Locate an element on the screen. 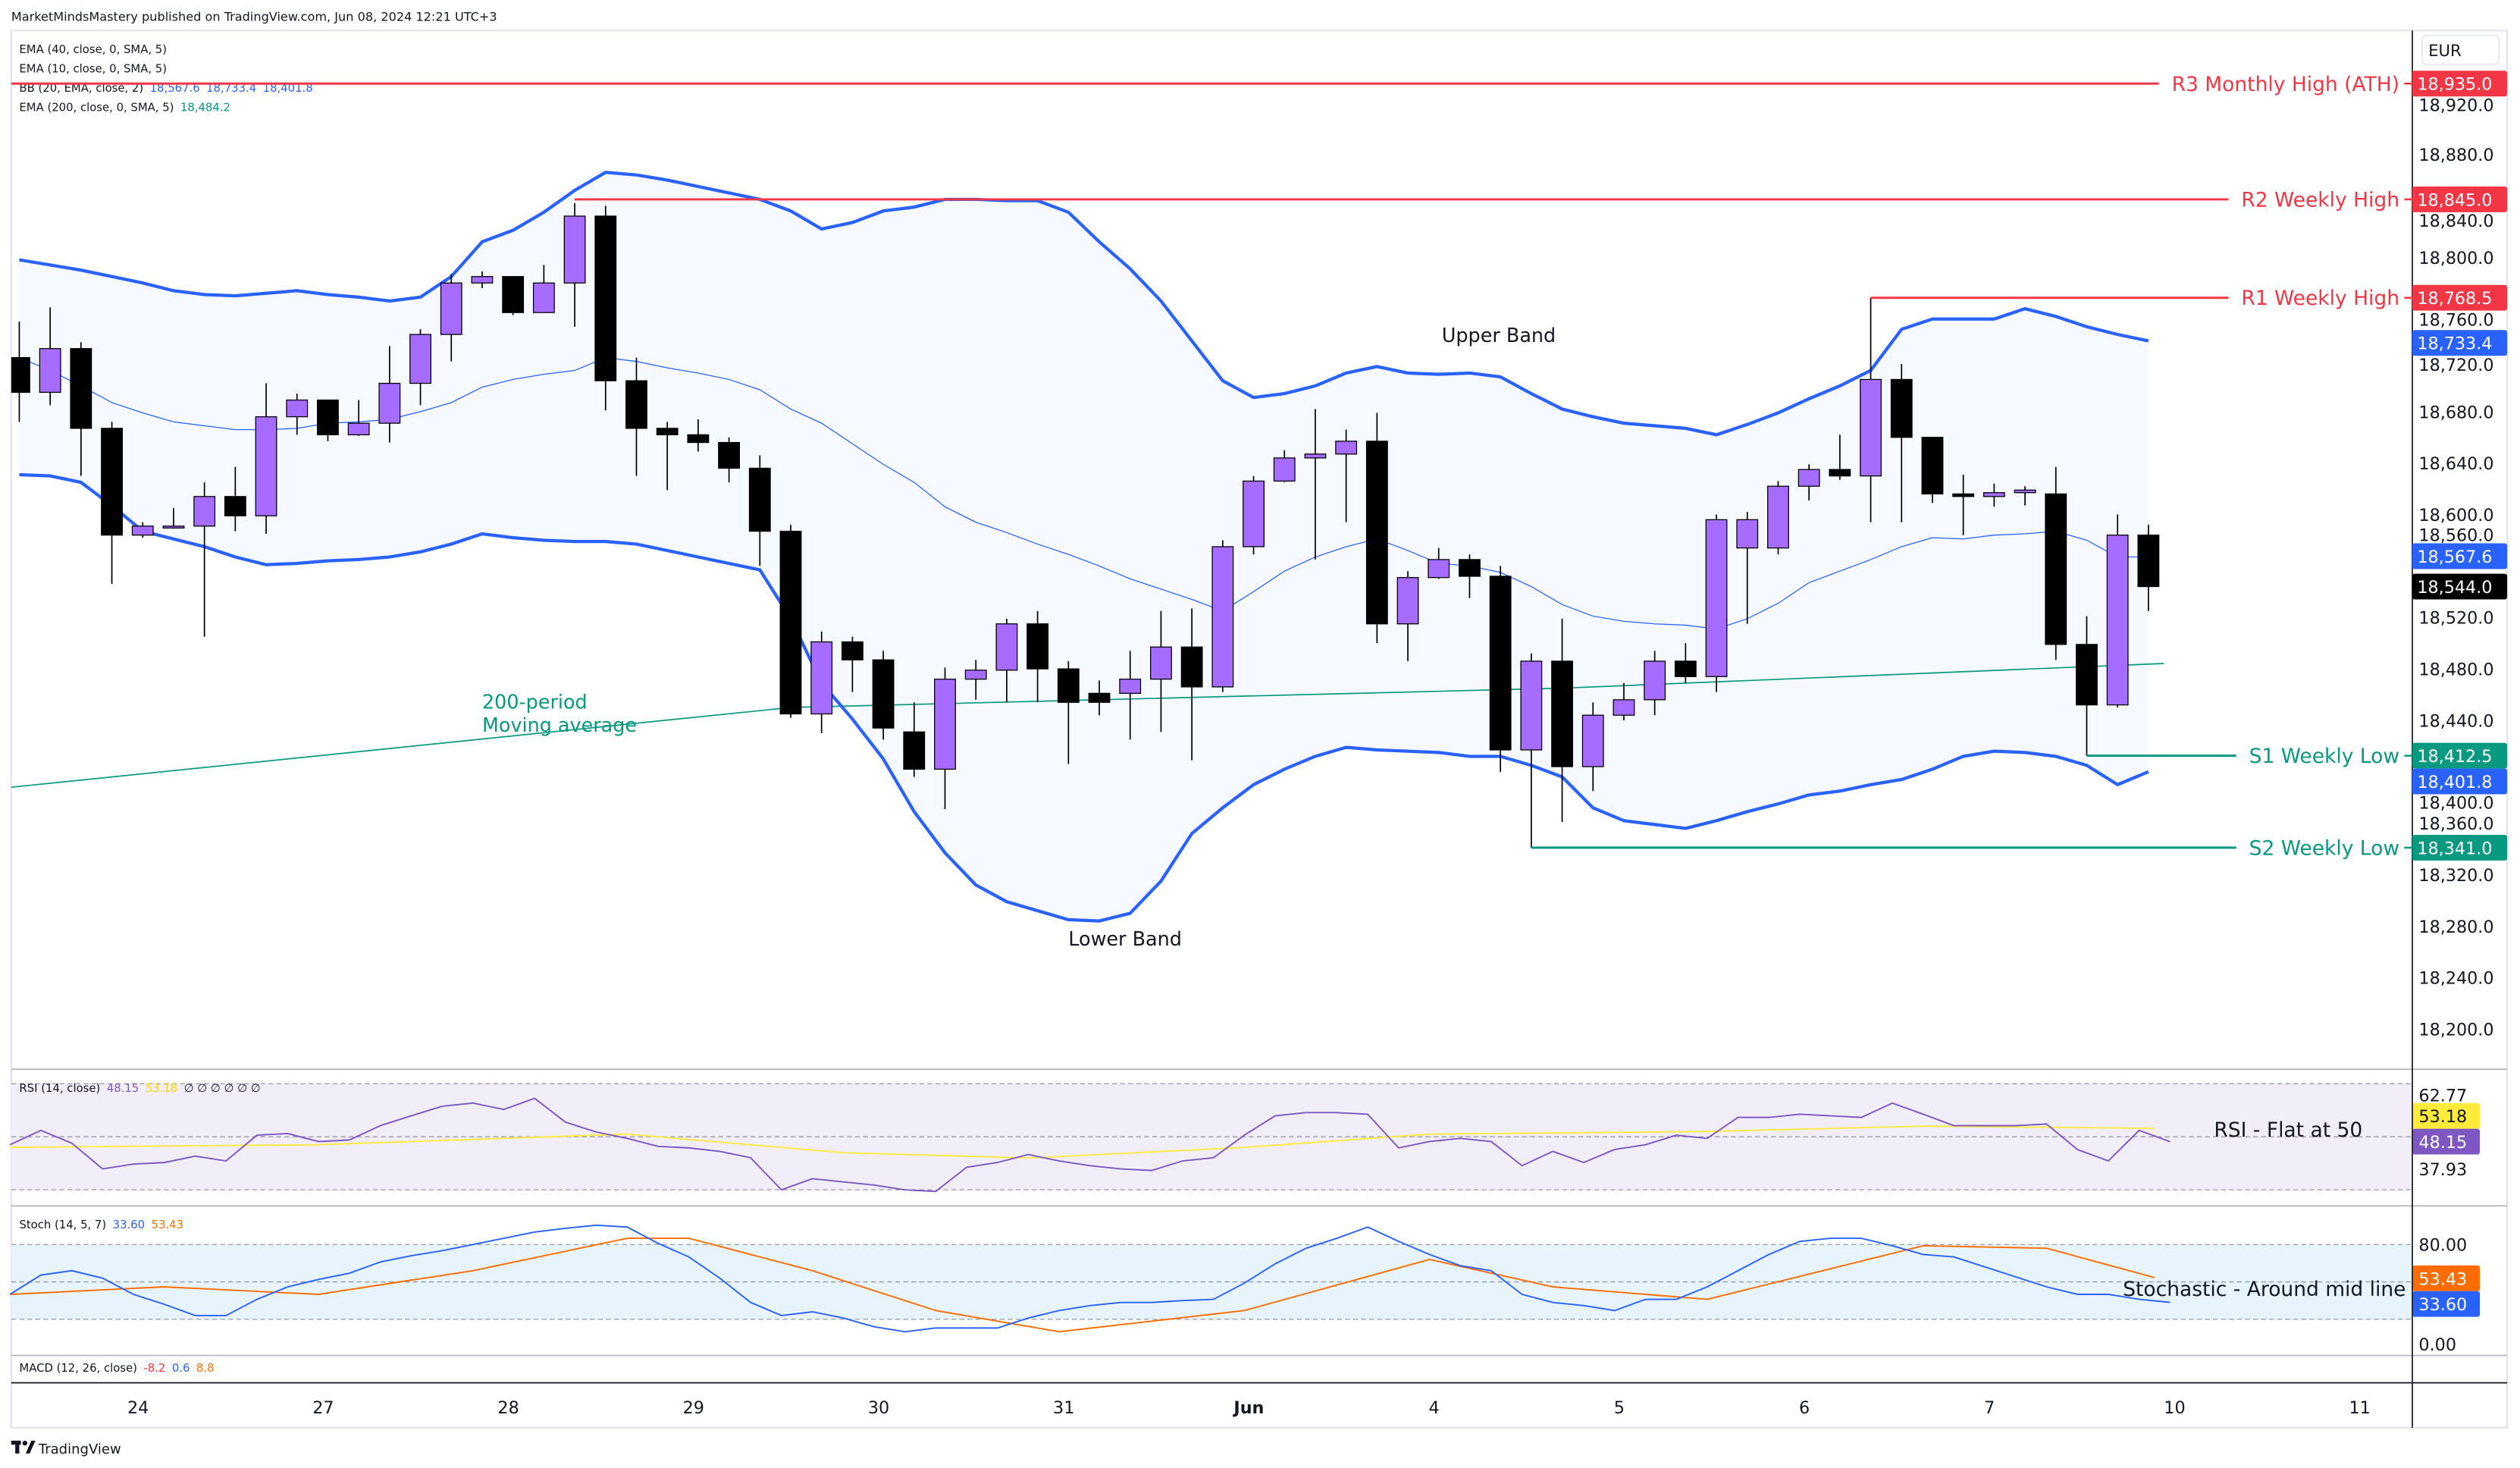  level-label: S2 Weekly Low is located at coordinates (2324, 848).